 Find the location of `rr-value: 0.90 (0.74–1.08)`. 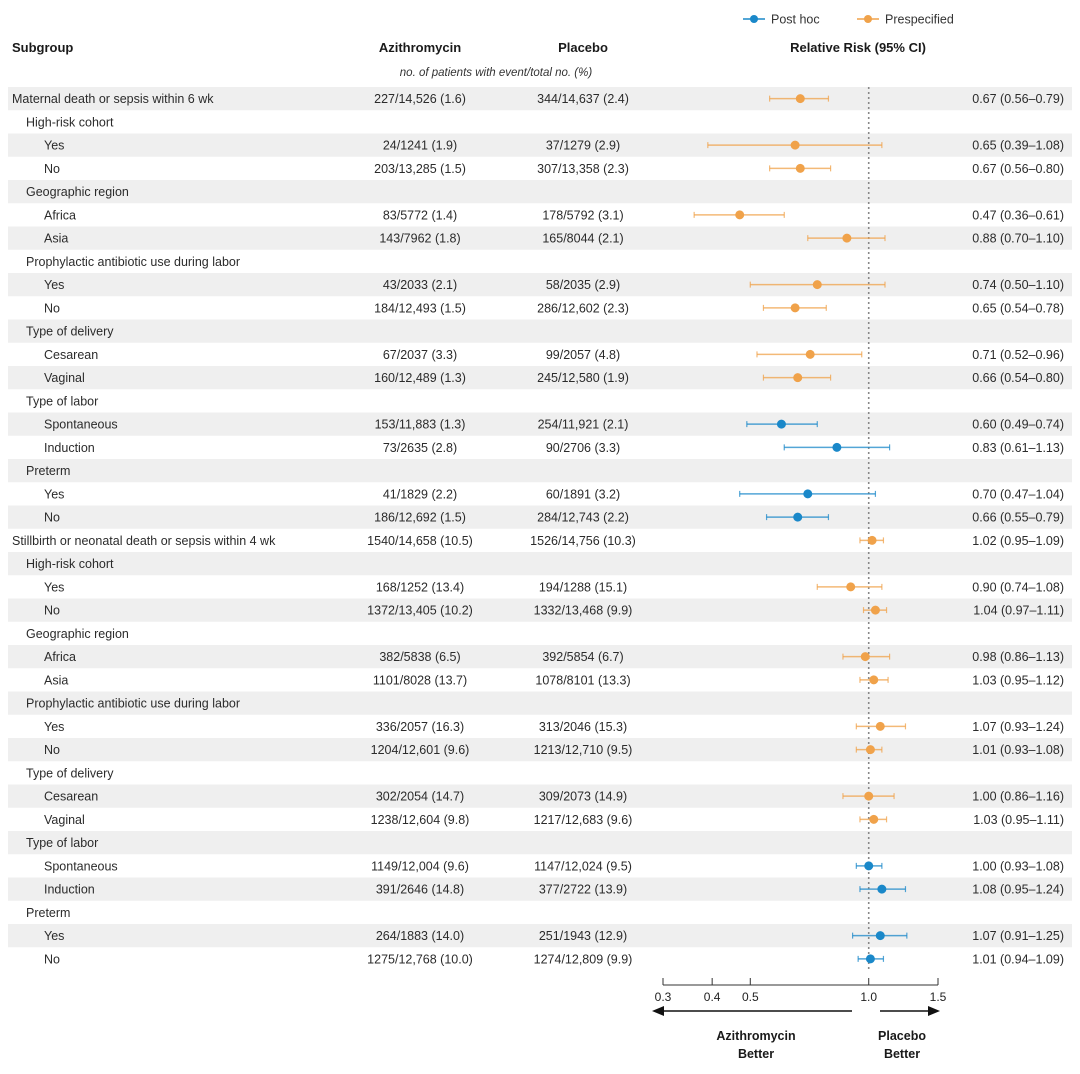

rr-value: 0.90 (0.74–1.08) is located at coordinates (1018, 587).